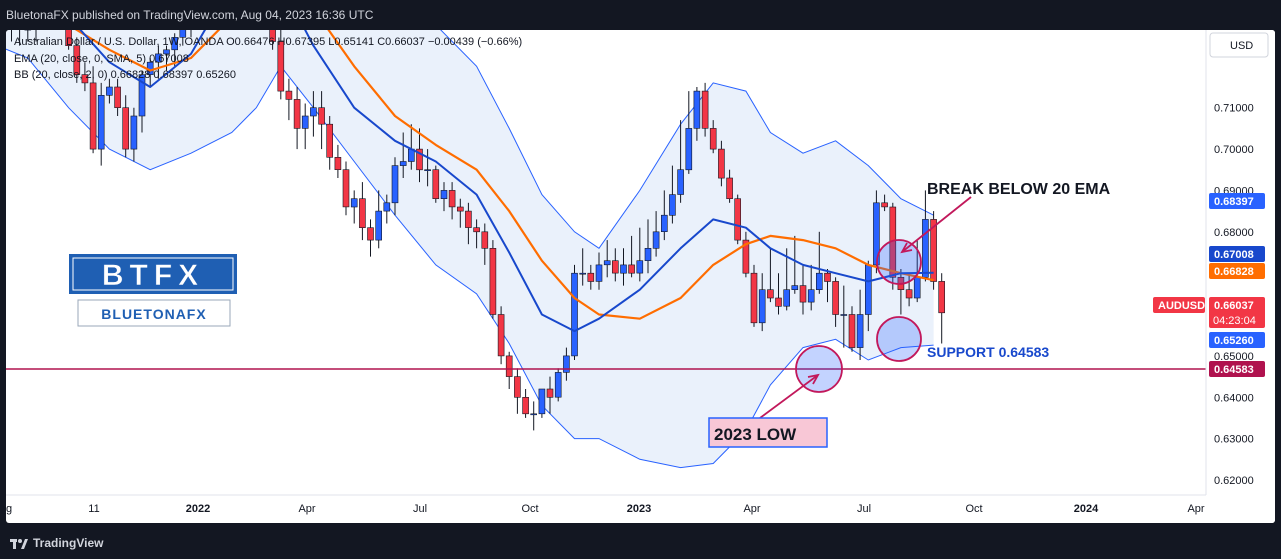 This screenshot has width=1281, height=559. What do you see at coordinates (819, 369) in the screenshot?
I see `low-circle` at bounding box center [819, 369].